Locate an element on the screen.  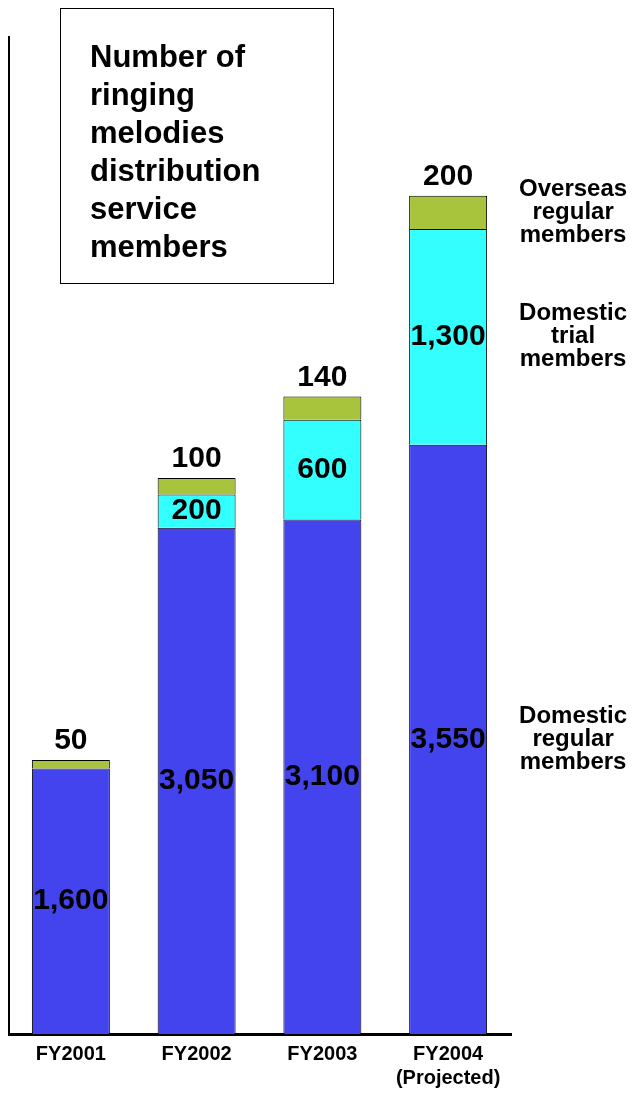
data-label: 3,550 is located at coordinates (448, 737).